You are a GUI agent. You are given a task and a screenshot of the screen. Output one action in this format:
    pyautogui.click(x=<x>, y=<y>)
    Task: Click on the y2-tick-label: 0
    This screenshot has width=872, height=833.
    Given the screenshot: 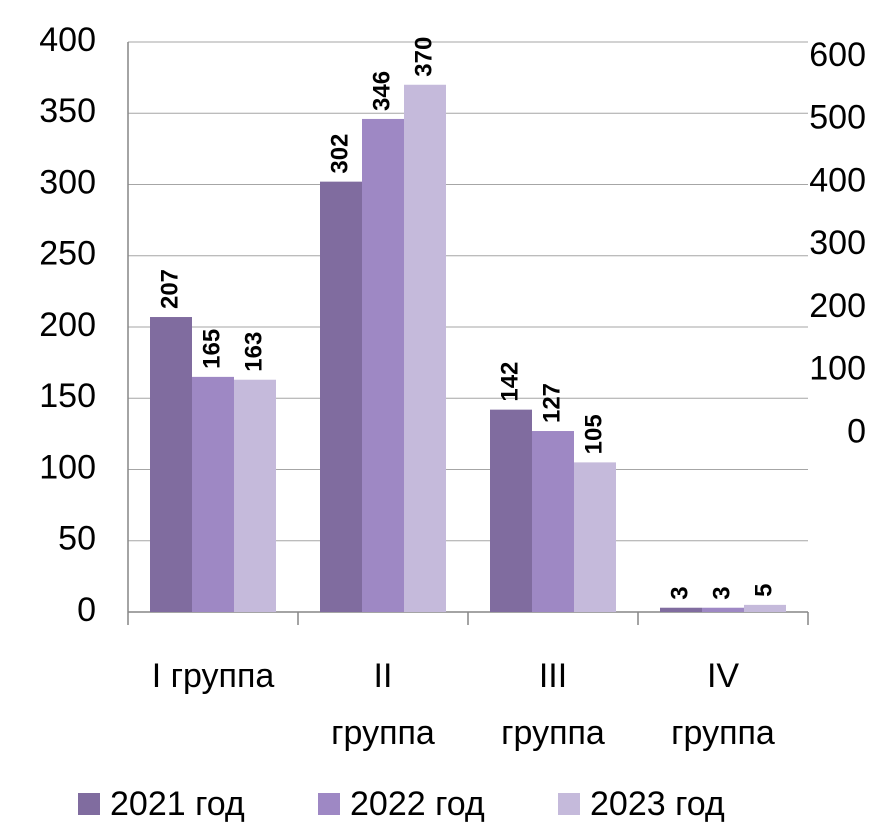 What is the action you would take?
    pyautogui.click(x=856, y=431)
    